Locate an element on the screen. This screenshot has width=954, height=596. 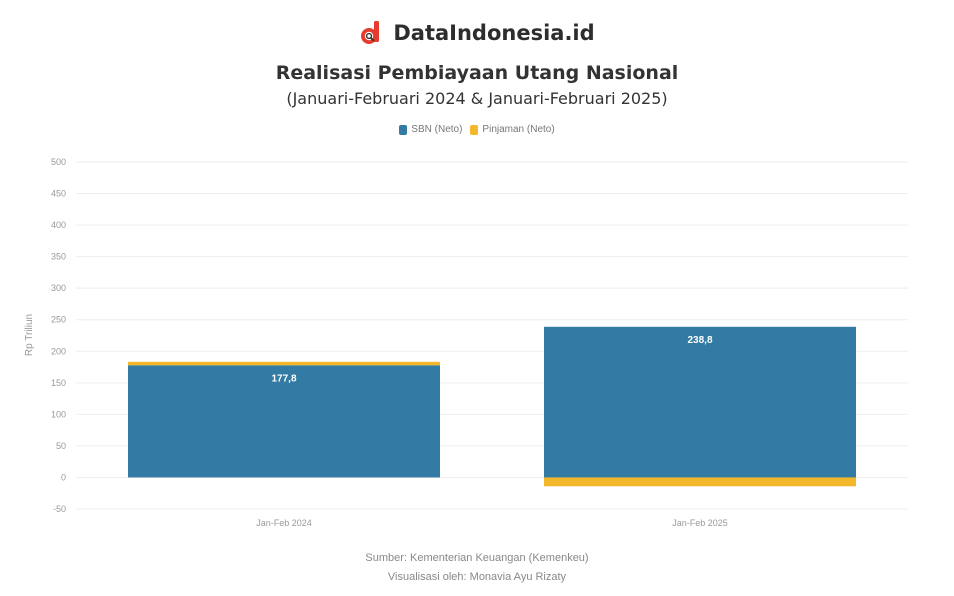
y-axis-label: Rp Triliun is located at coordinates (29, 335).